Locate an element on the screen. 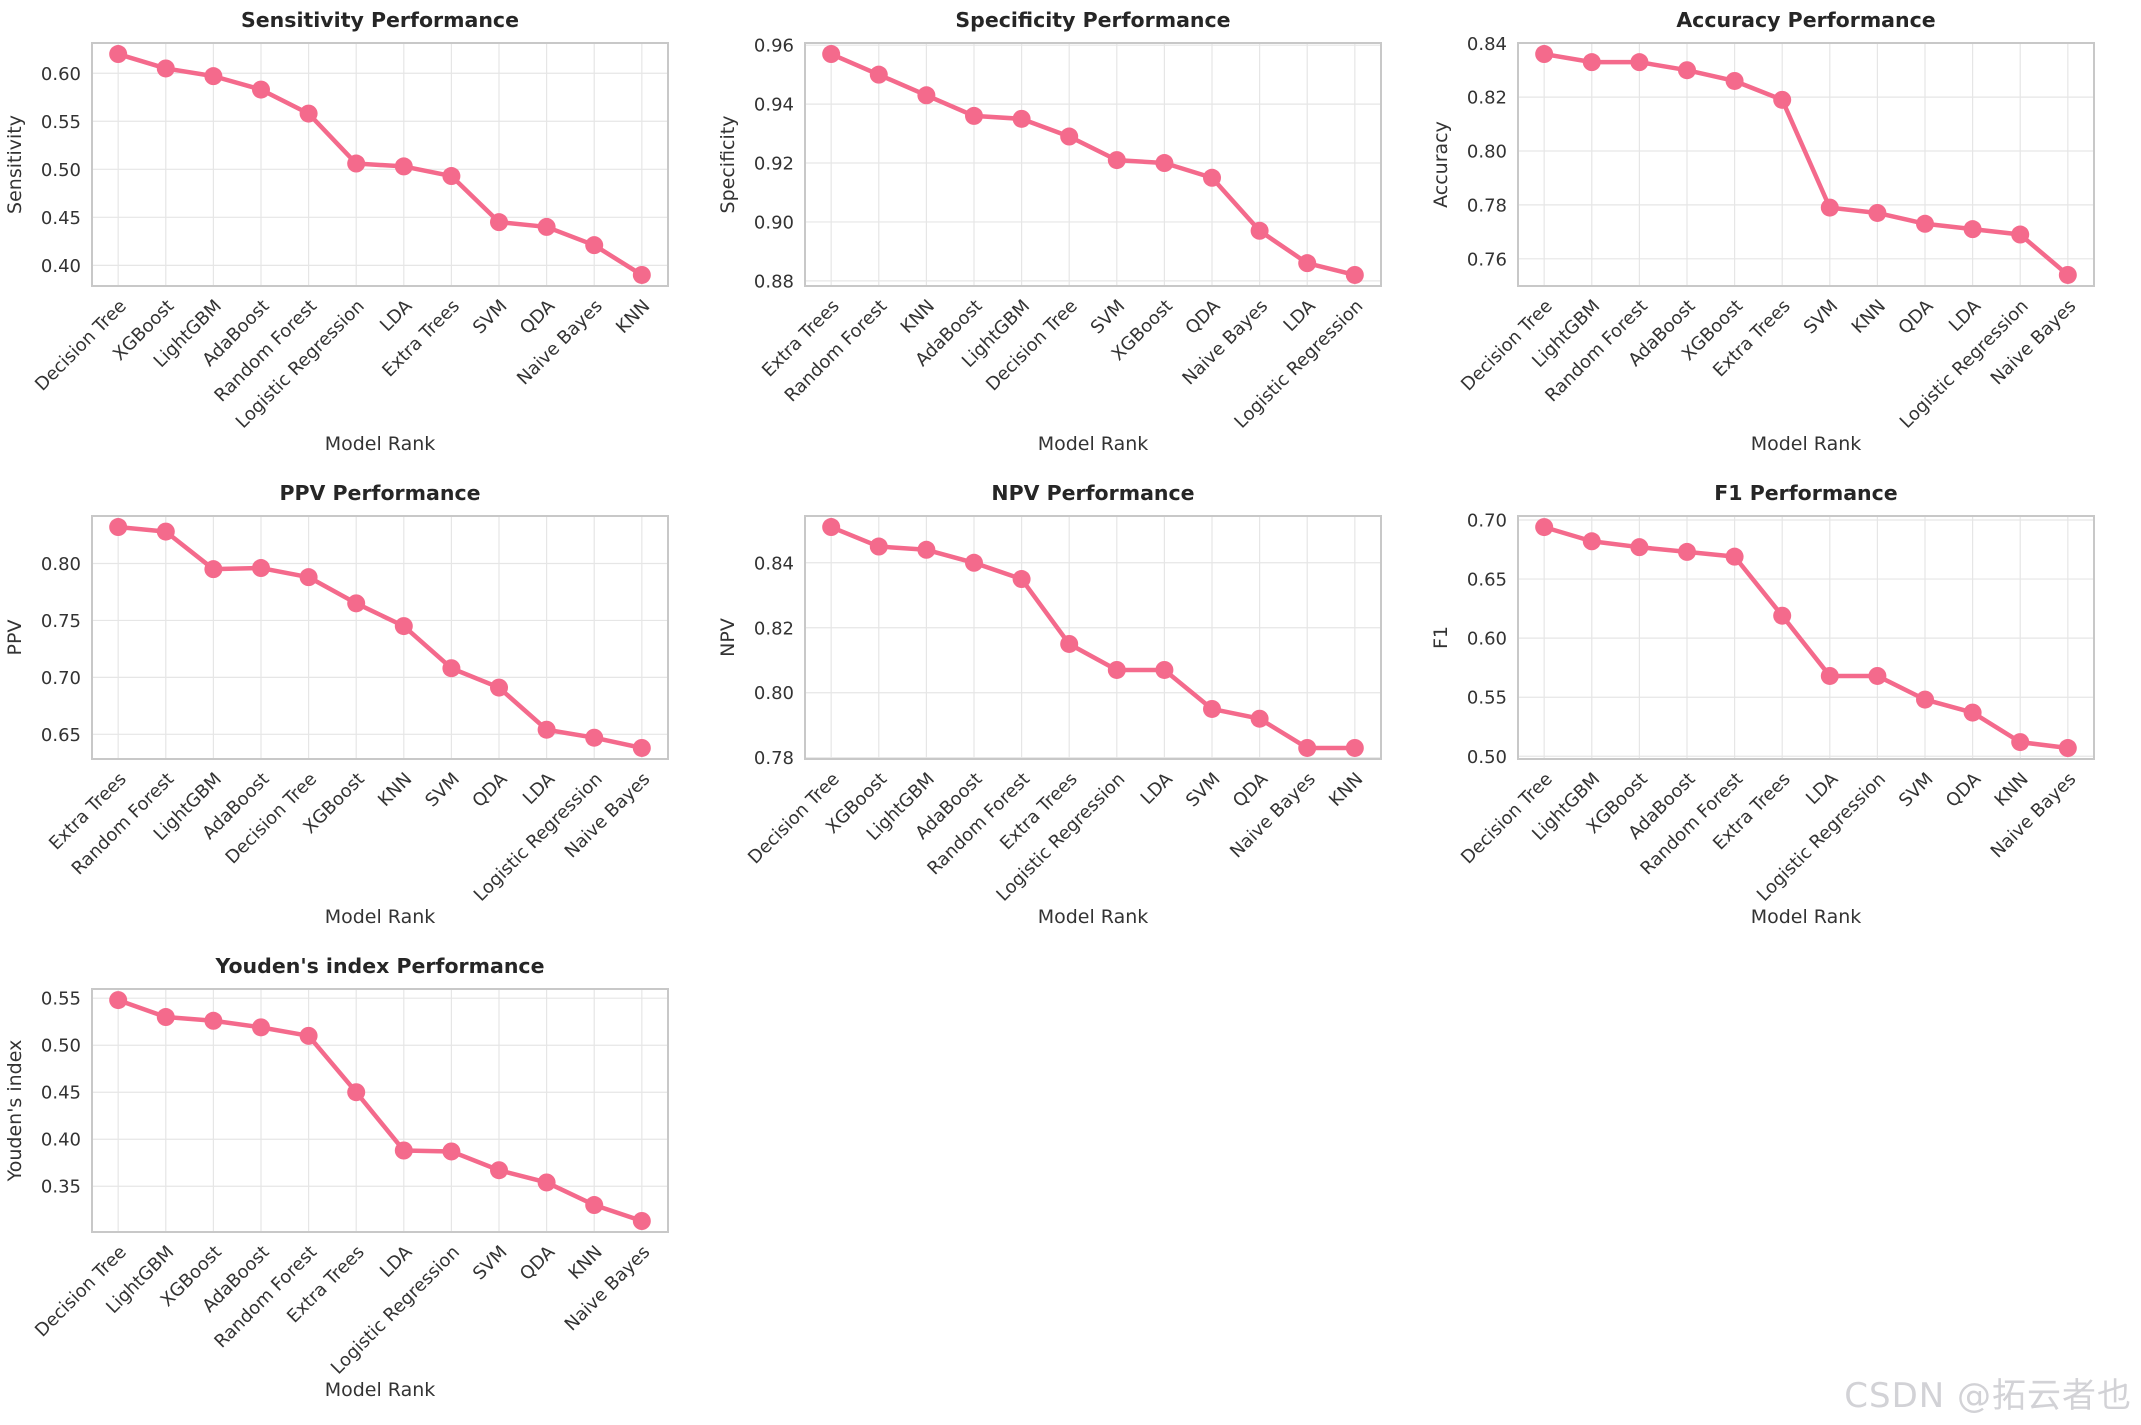 The width and height of the screenshot is (2141, 1425). y-axis-label: Youden's index is located at coordinates (15, 1111).